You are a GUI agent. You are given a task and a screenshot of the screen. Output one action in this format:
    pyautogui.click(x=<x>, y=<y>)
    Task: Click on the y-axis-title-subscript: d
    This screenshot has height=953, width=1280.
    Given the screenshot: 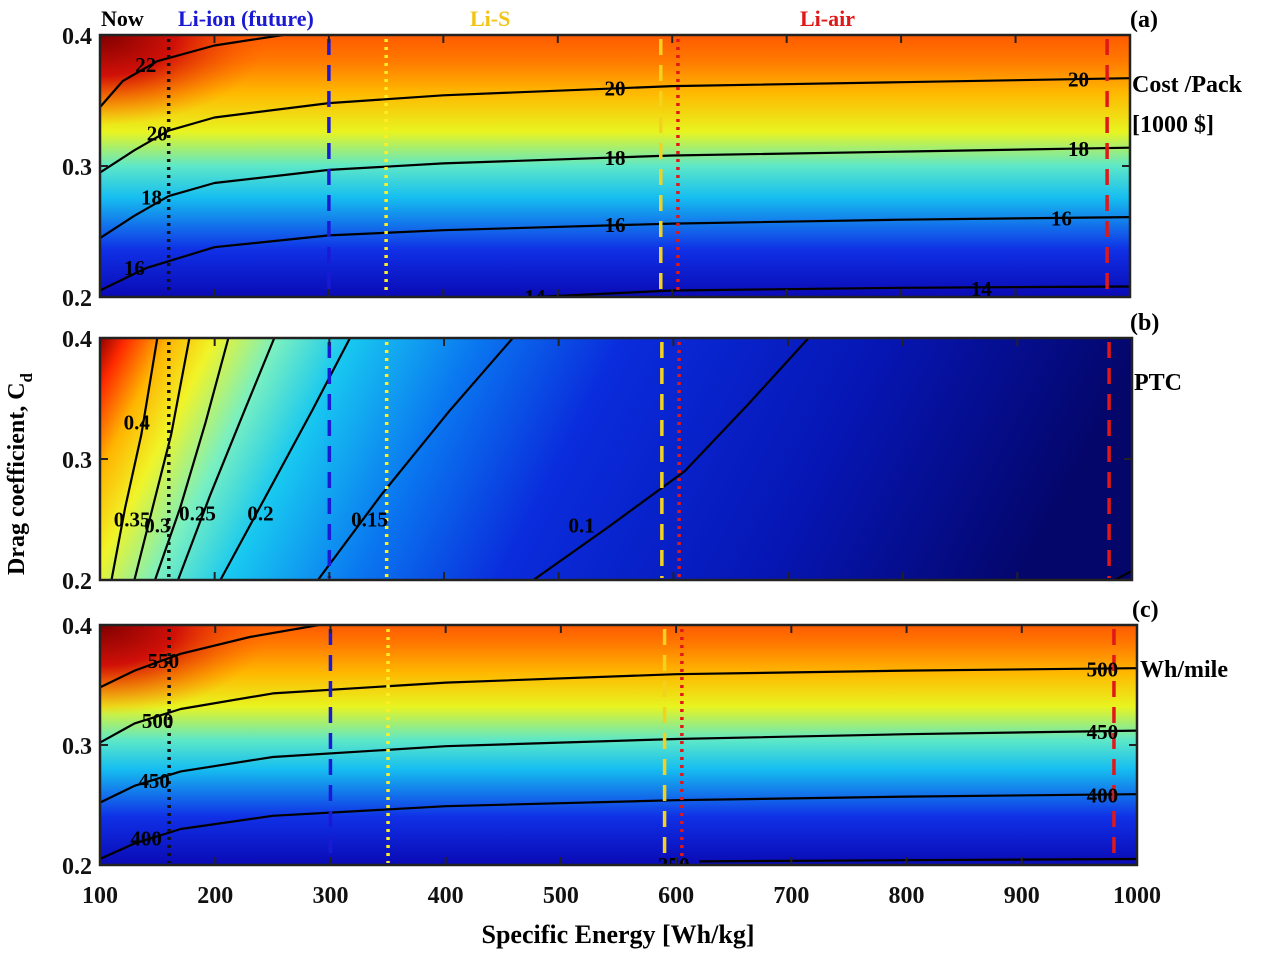 What is the action you would take?
    pyautogui.click(x=26, y=377)
    